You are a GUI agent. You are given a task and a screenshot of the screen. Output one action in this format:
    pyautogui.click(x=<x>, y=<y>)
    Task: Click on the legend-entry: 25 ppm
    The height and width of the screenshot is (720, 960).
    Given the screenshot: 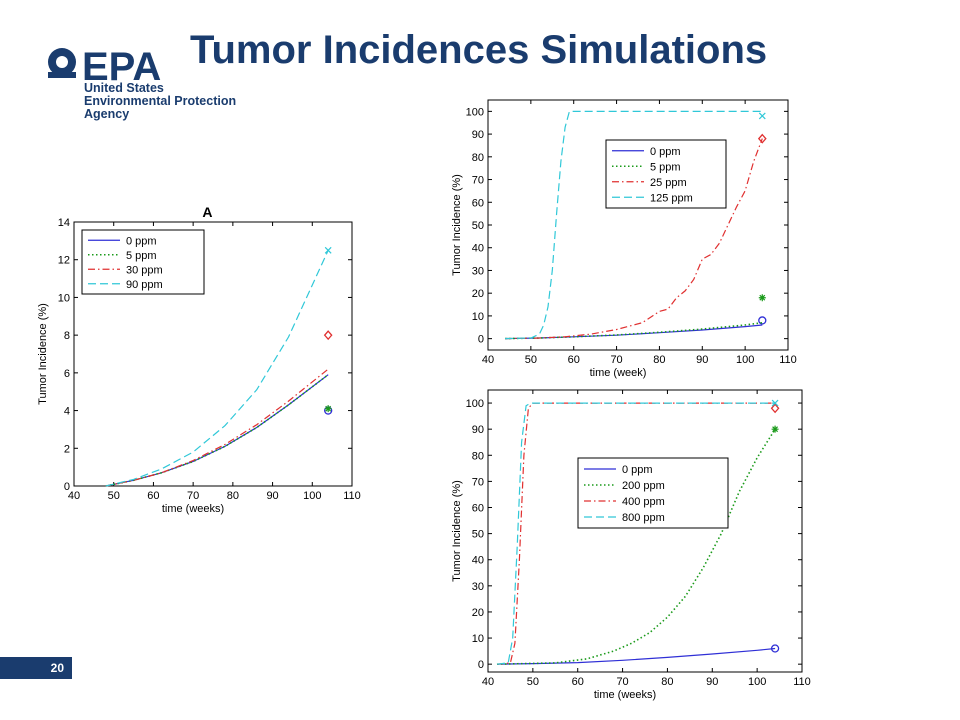 What is the action you would take?
    pyautogui.click(x=668, y=183)
    